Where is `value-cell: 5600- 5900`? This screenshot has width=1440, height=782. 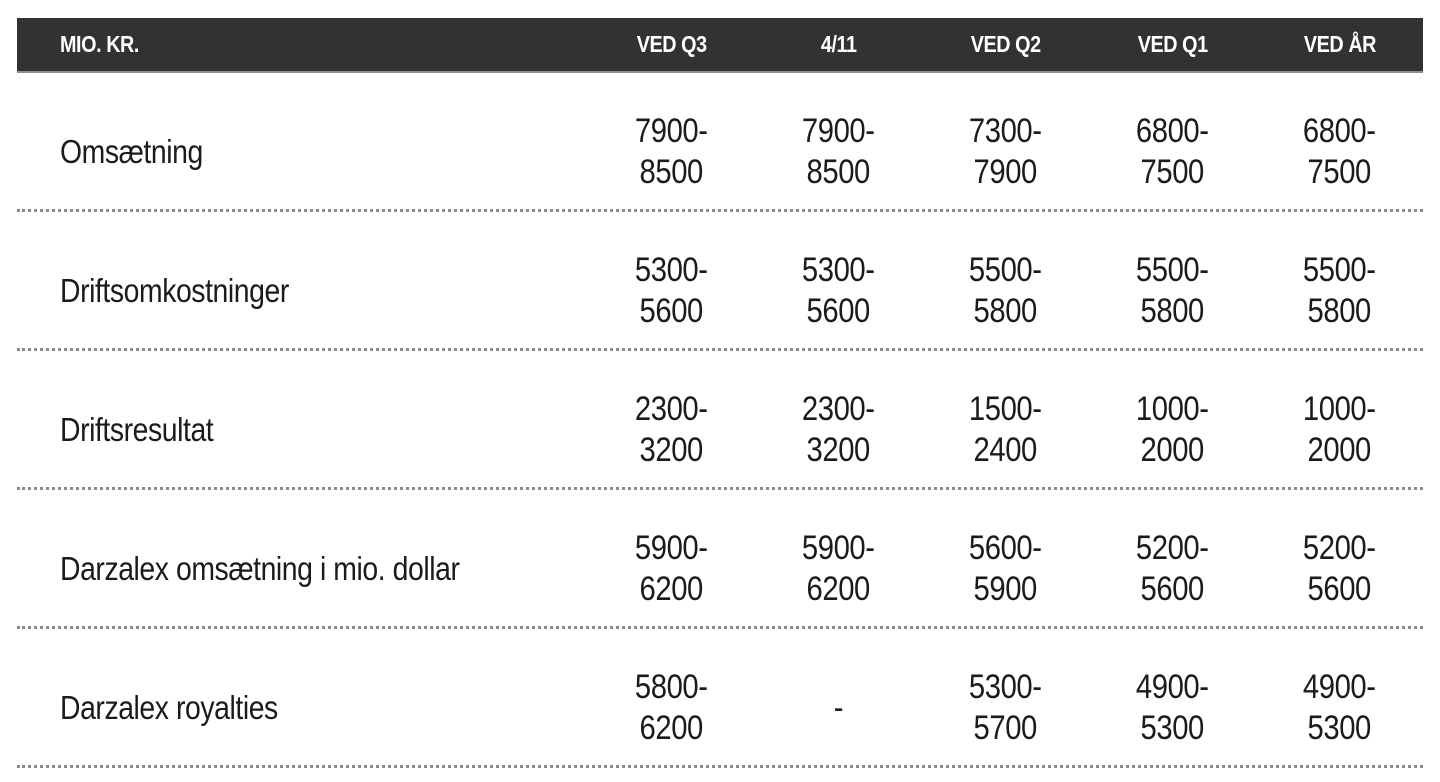
value-cell: 5600- 5900 is located at coordinates (1005, 569).